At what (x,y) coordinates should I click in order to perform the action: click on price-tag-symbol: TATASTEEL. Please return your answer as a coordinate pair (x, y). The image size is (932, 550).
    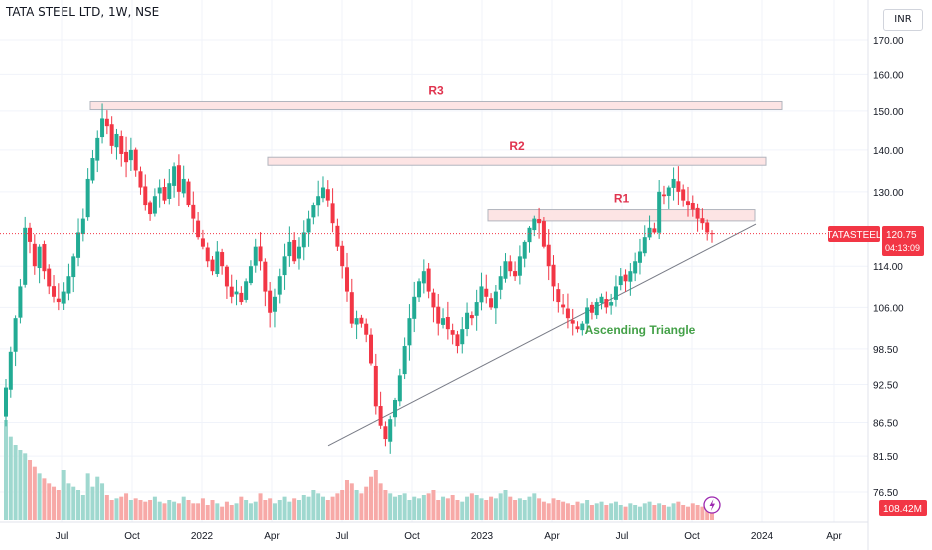
    Looking at the image, I should click on (853, 235).